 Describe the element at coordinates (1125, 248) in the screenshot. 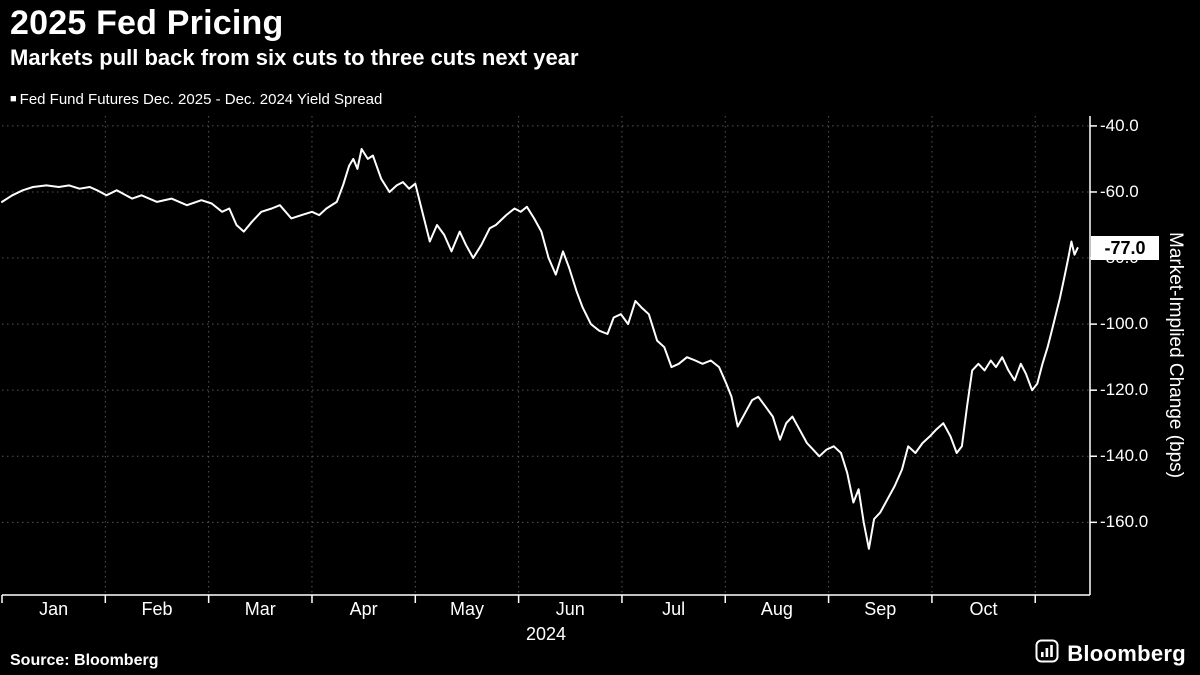

I see `last-value-badge: -77.0` at that location.